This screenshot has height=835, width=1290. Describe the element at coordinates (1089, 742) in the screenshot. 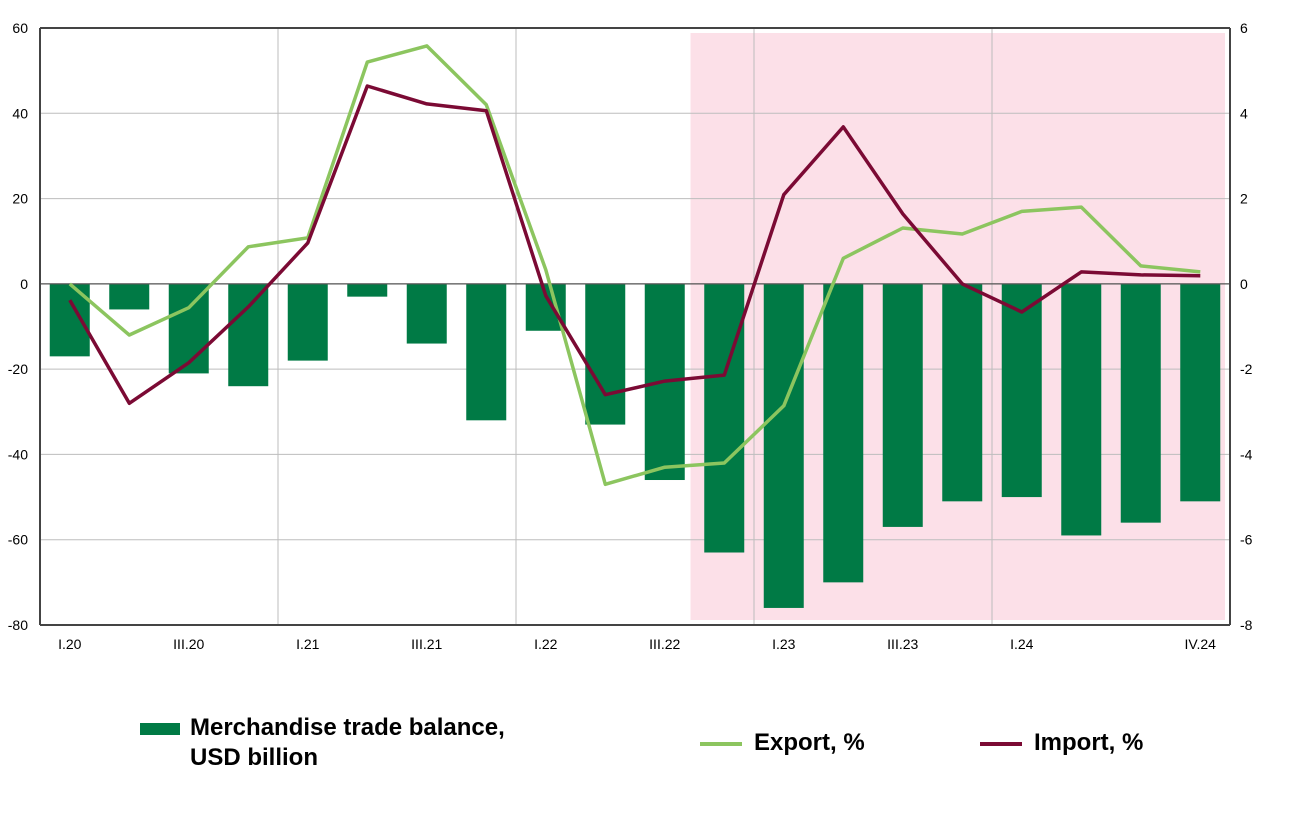

I see `legend-label-import: Import, %` at that location.